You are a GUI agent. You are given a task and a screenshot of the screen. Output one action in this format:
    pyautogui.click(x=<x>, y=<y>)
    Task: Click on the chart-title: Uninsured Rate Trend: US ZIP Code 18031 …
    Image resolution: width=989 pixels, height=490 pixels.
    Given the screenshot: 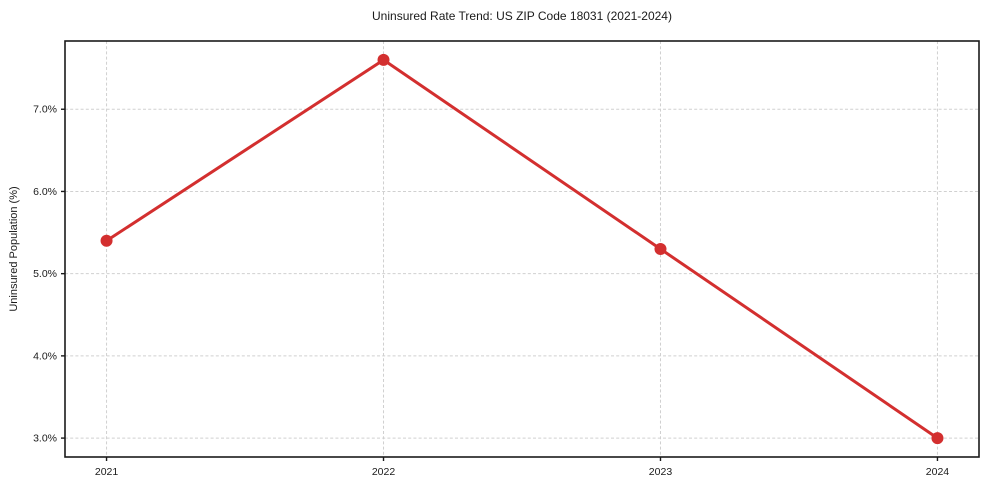 What is the action you would take?
    pyautogui.click(x=522, y=16)
    